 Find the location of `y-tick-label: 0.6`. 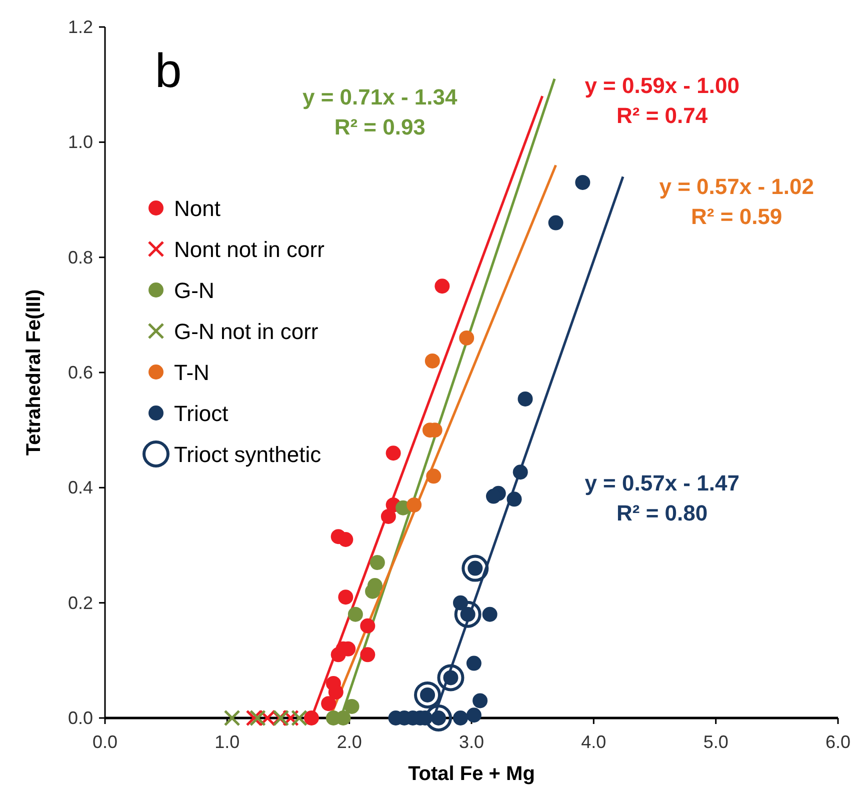

y-tick-label: 0.6 is located at coordinates (80, 372).